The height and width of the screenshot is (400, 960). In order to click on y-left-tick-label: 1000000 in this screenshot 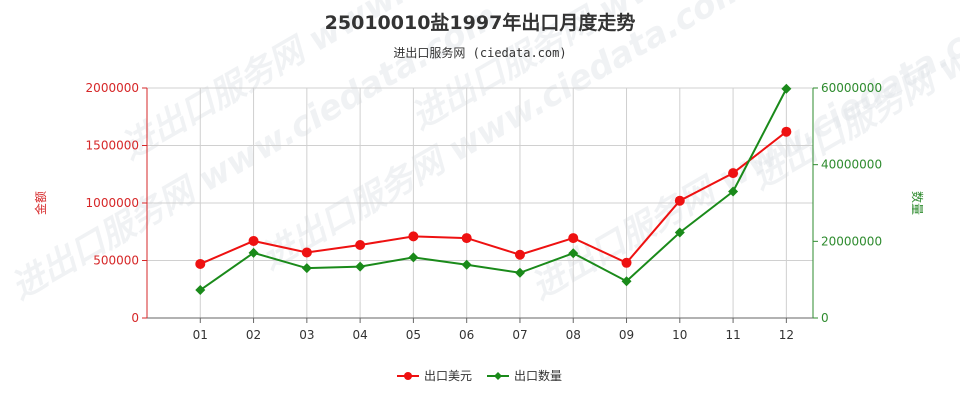, I will do `click(112, 203)`.